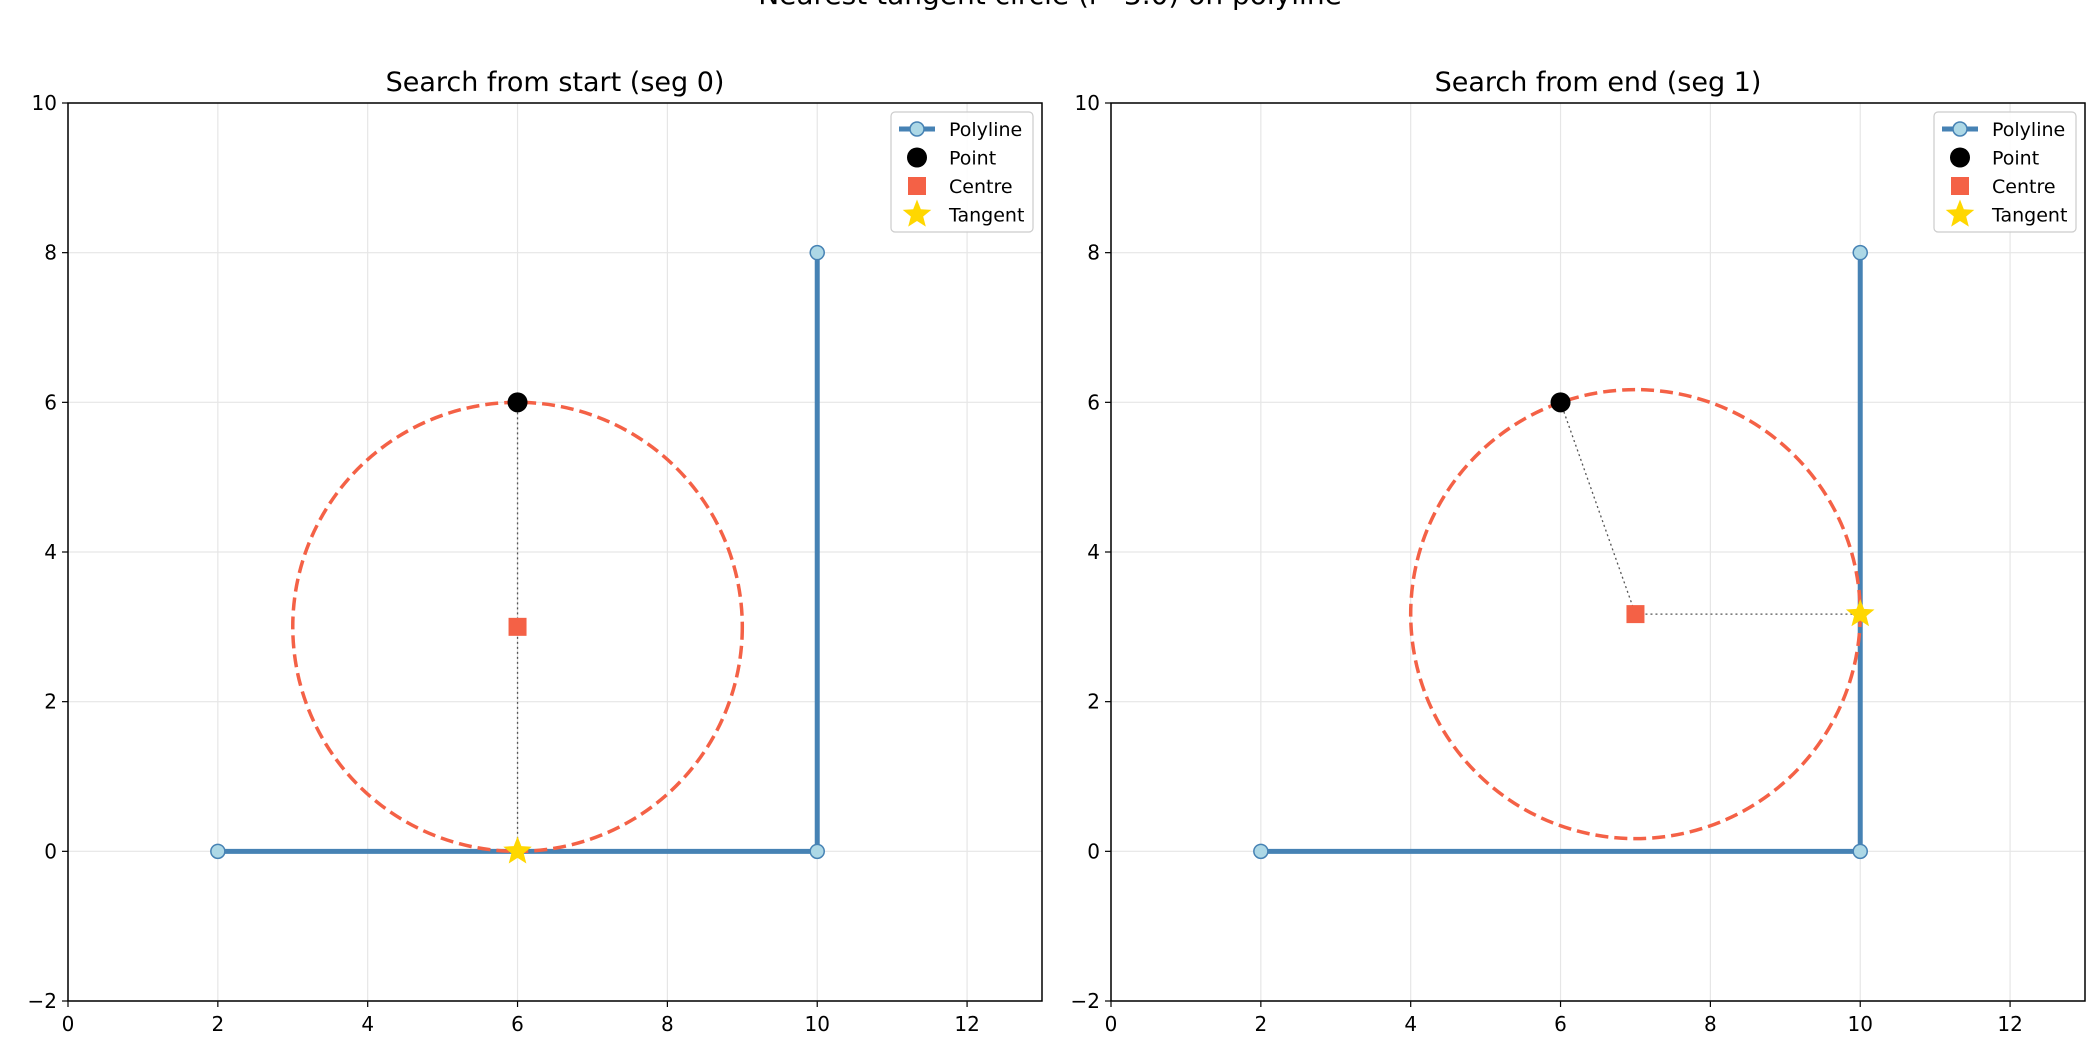 The width and height of the screenshot is (2100, 1050). Describe the element at coordinates (1598, 508) in the screenshot. I see `guide-line` at that location.